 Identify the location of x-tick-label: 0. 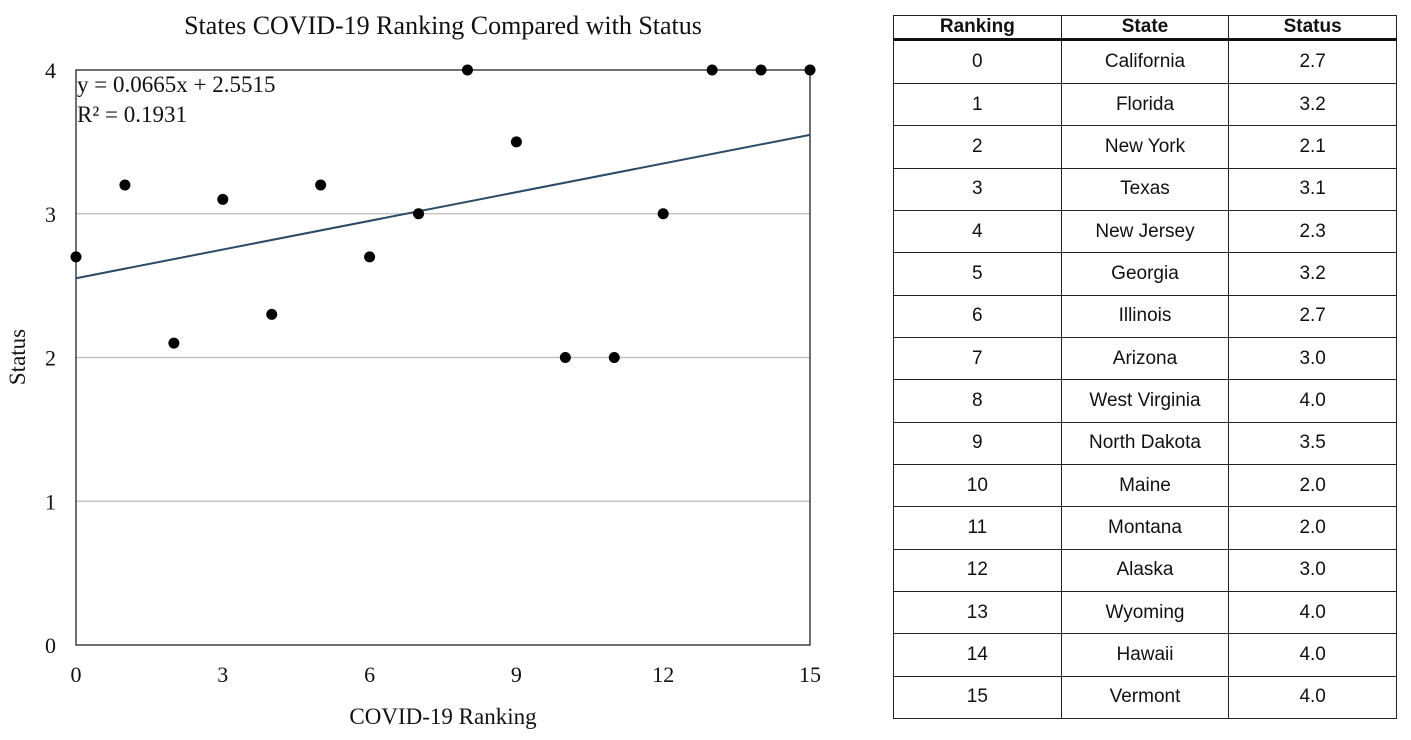
(76, 674).